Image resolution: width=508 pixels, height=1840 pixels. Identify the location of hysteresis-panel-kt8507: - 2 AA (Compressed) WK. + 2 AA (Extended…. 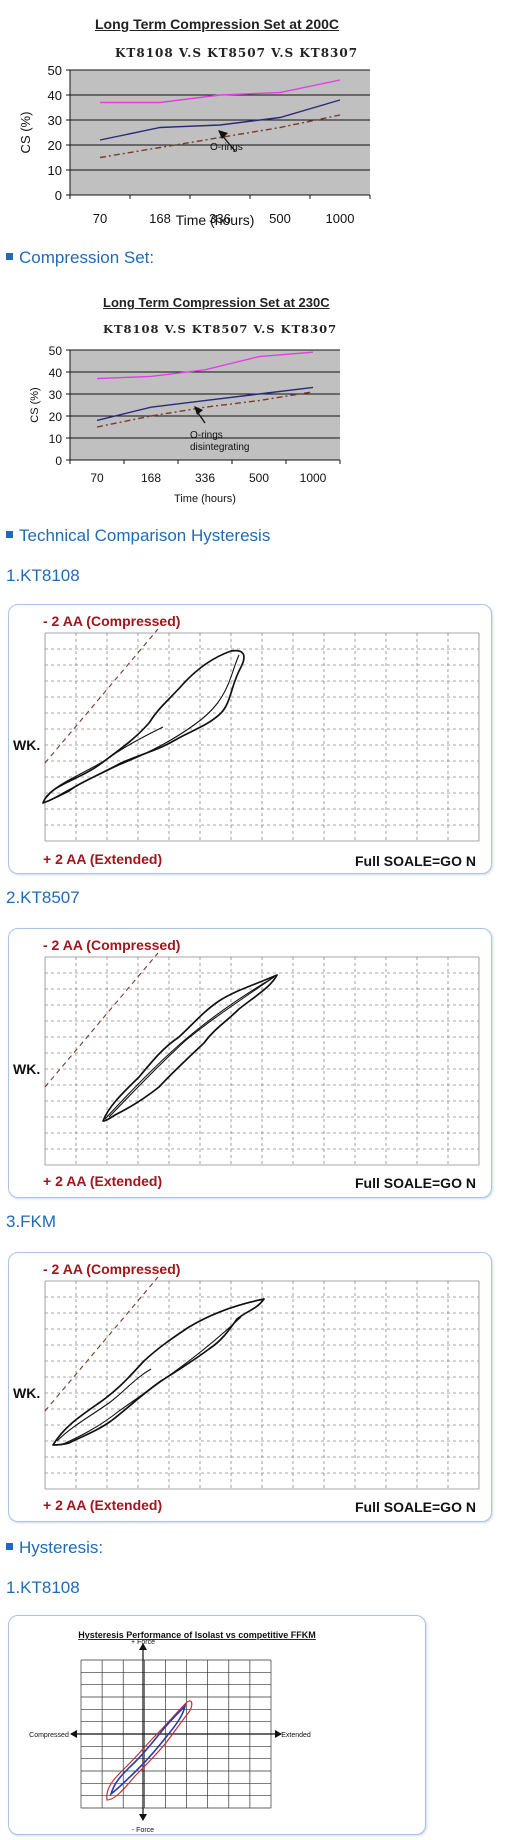
(250, 1063).